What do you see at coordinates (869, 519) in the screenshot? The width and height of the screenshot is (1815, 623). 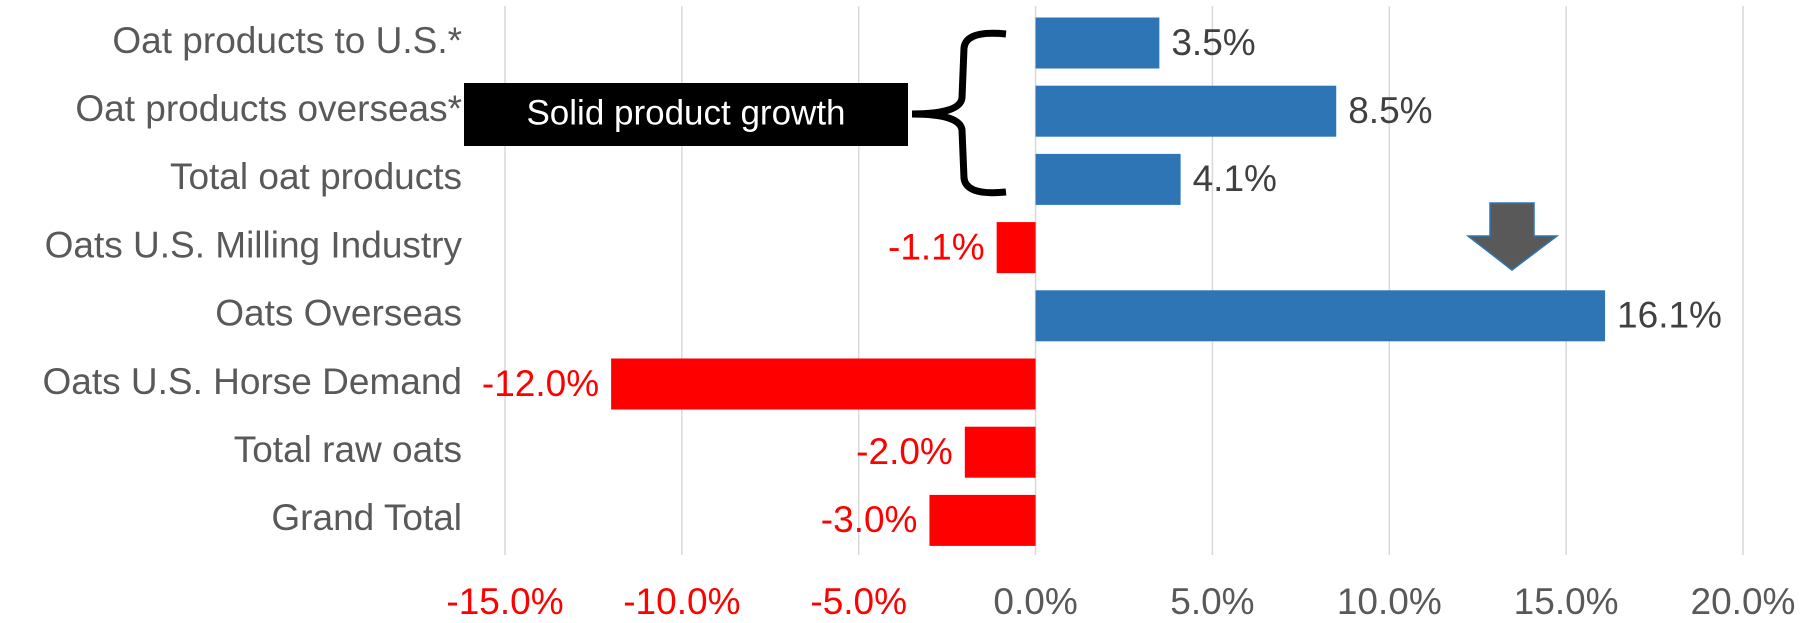 I see `value-label: -3.0%` at bounding box center [869, 519].